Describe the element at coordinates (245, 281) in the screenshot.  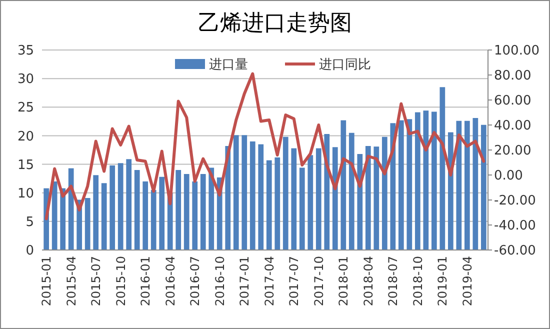
I see `x-tick-label: 2017-01` at that location.